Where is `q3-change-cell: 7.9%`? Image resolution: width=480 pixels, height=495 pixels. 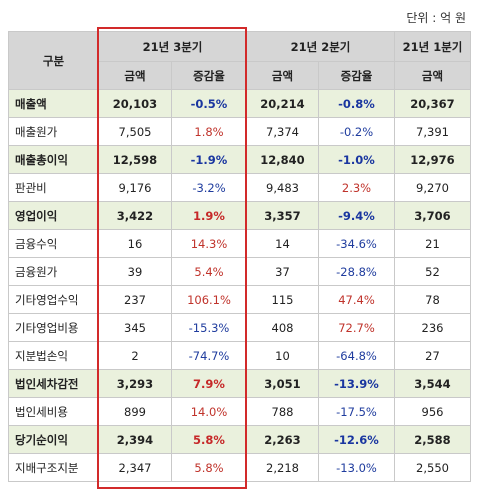 q3-change-cell: 7.9% is located at coordinates (209, 383).